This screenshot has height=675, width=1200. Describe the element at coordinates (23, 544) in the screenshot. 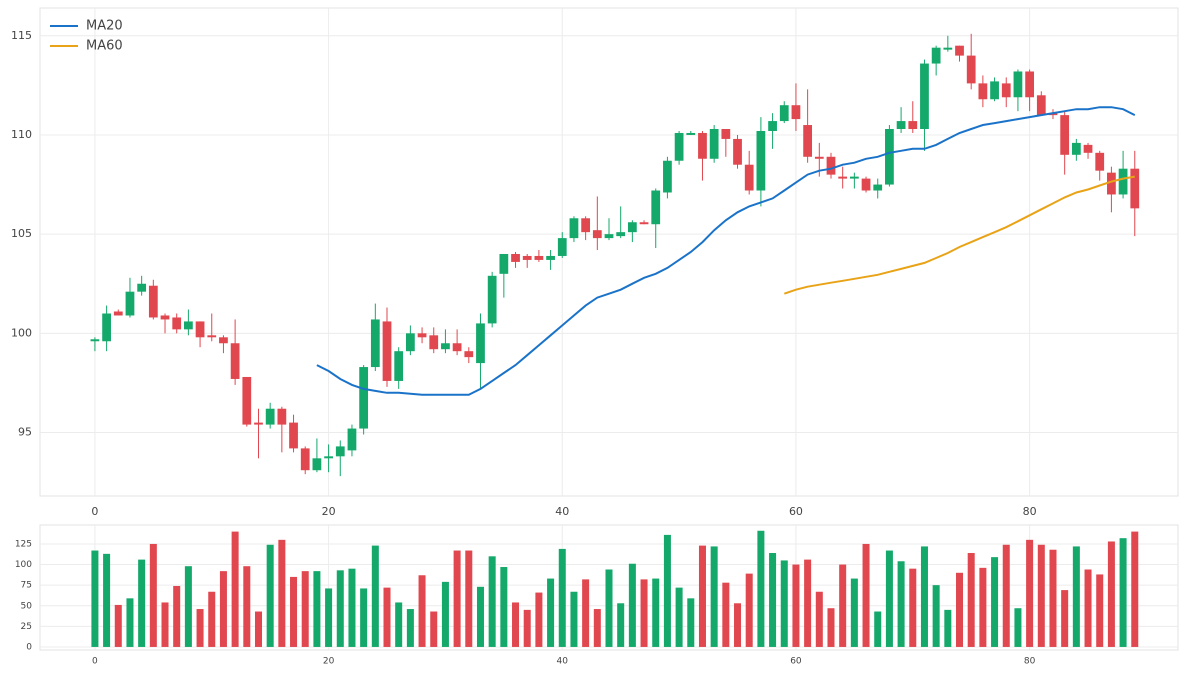

I see `y-tick-label: 125` at that location.